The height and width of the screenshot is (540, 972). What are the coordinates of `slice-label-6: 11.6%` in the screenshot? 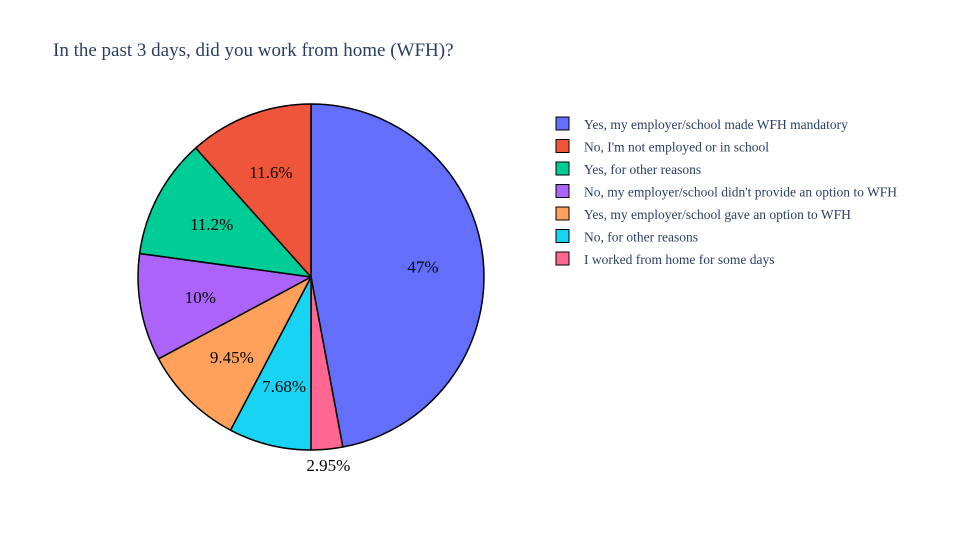 It's located at (270, 172).